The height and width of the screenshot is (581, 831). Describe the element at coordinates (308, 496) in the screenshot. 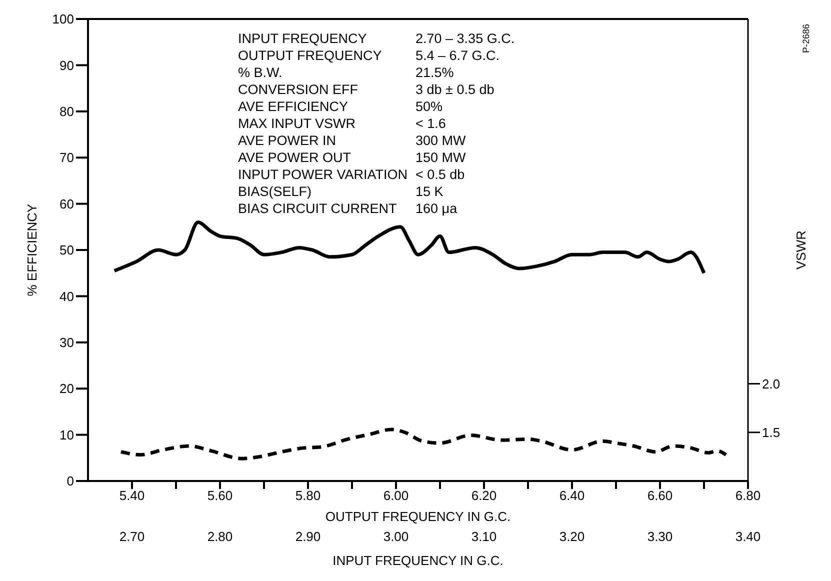

I see `x-tick-label: 5.80` at that location.